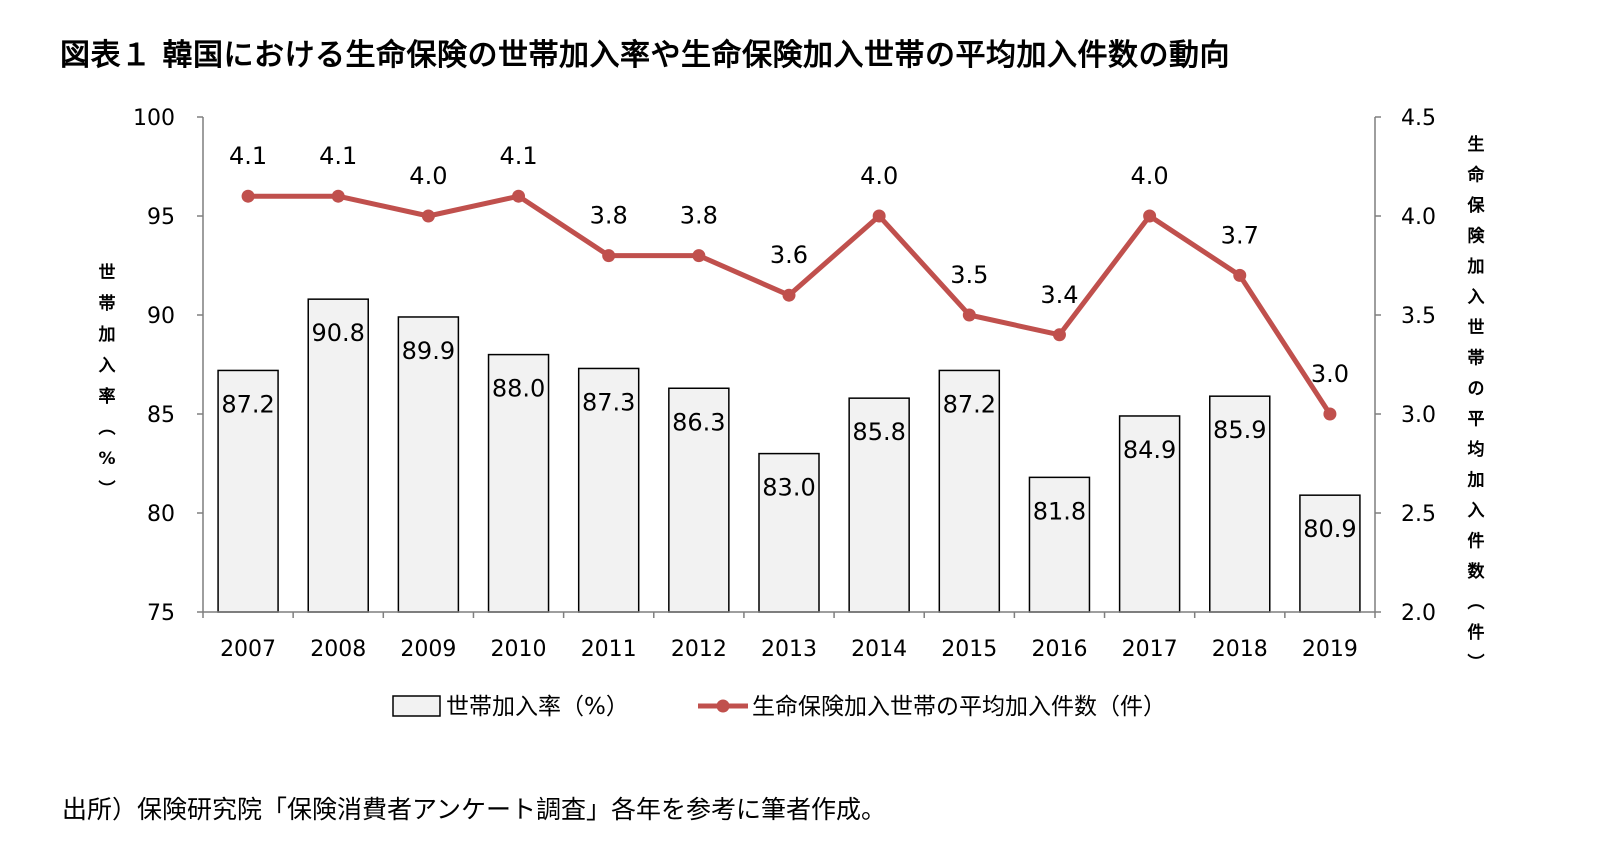 The width and height of the screenshot is (1600, 855). What do you see at coordinates (1330, 414) in the screenshot?
I see `line-point-2019` at bounding box center [1330, 414].